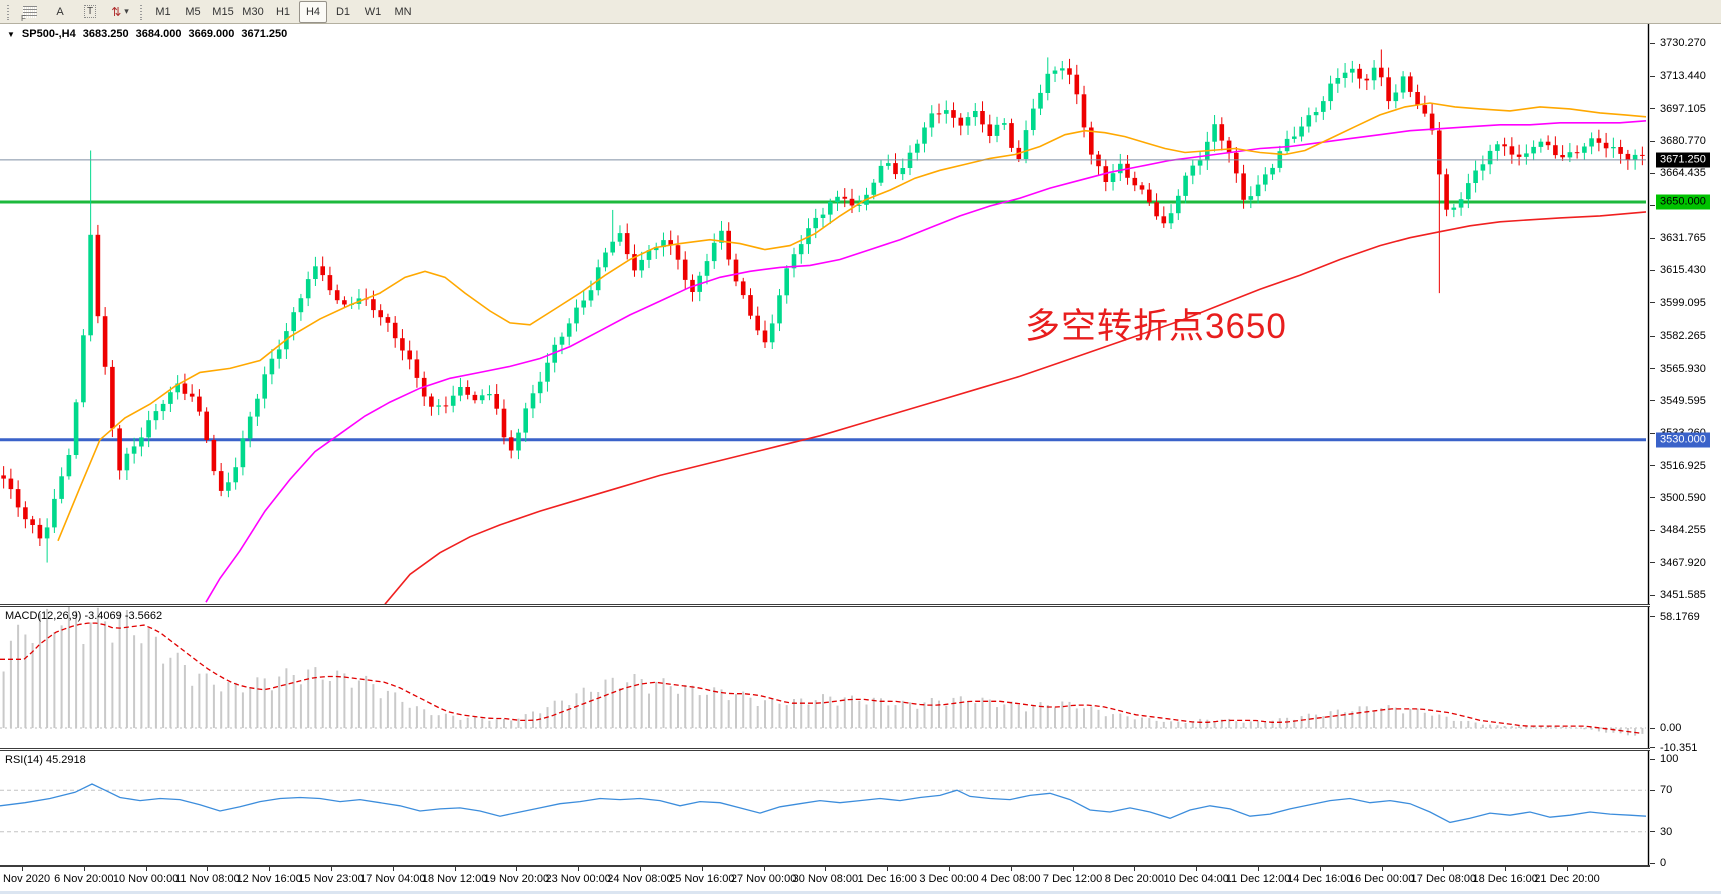 This screenshot has height=894, width=1721. What do you see at coordinates (1683, 336) in the screenshot?
I see `price-axis-label: 3582.265` at bounding box center [1683, 336].